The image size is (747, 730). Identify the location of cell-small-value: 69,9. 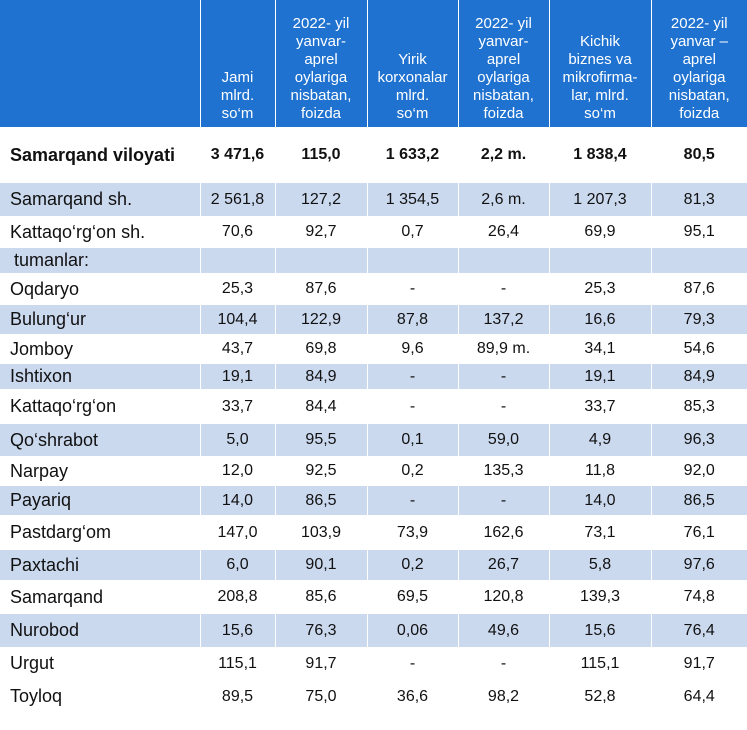
(599, 232).